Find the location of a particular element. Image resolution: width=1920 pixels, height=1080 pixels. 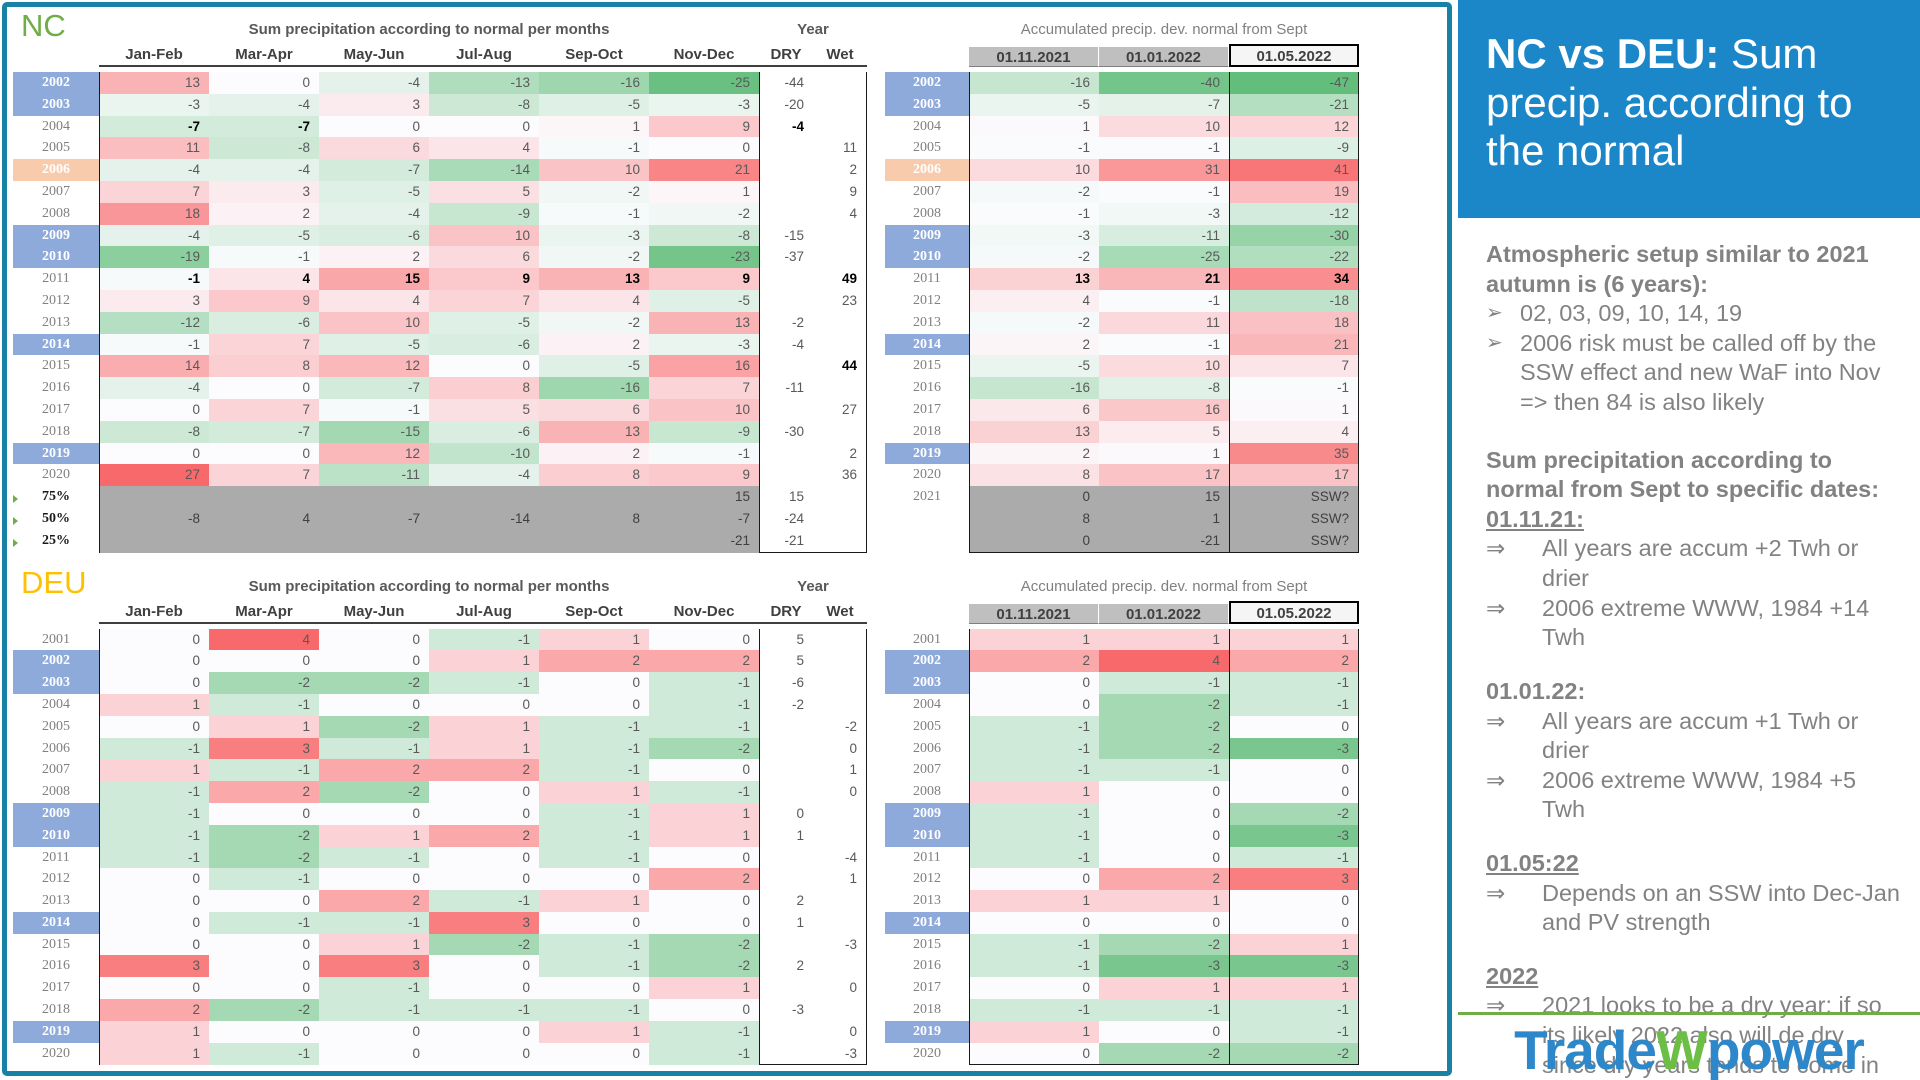

accum-year-cell: 2003 is located at coordinates (927, 104).